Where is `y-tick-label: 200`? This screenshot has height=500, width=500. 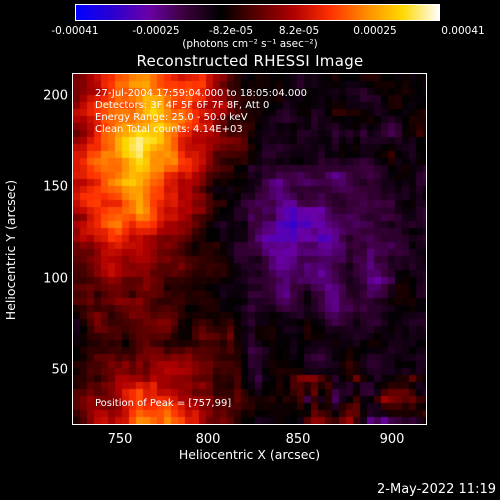
y-tick-label: 200 is located at coordinates (55, 96).